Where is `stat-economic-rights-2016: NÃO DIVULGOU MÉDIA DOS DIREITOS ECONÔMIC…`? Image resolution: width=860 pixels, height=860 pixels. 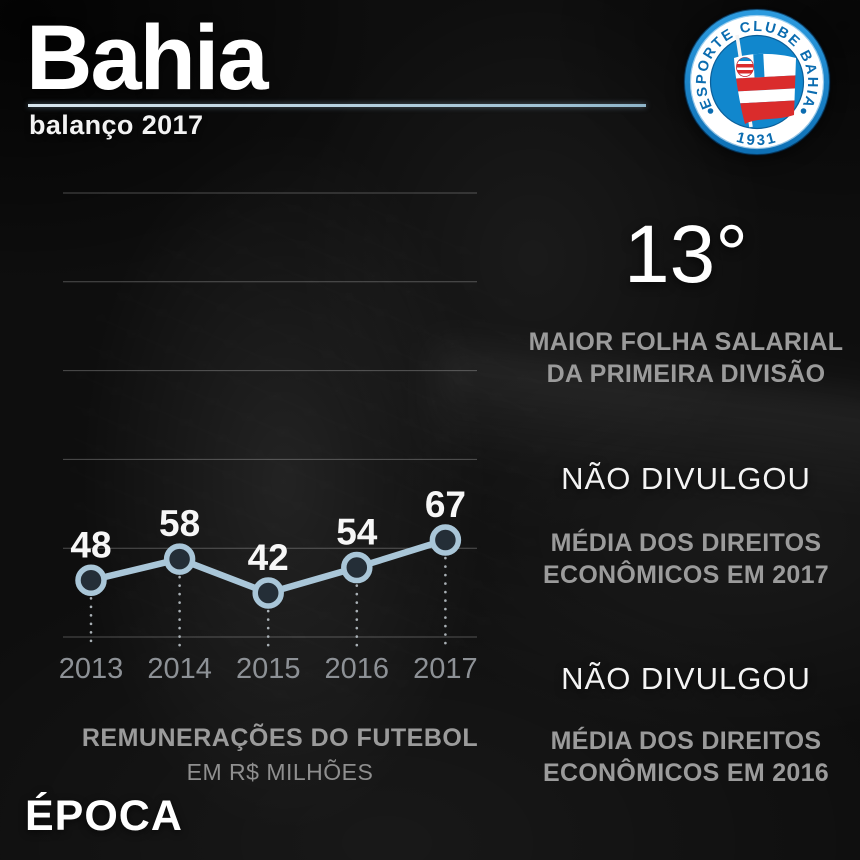 stat-economic-rights-2016: NÃO DIVULGOU MÉDIA DOS DIREITOS ECONÔMIC… is located at coordinates (683, 726).